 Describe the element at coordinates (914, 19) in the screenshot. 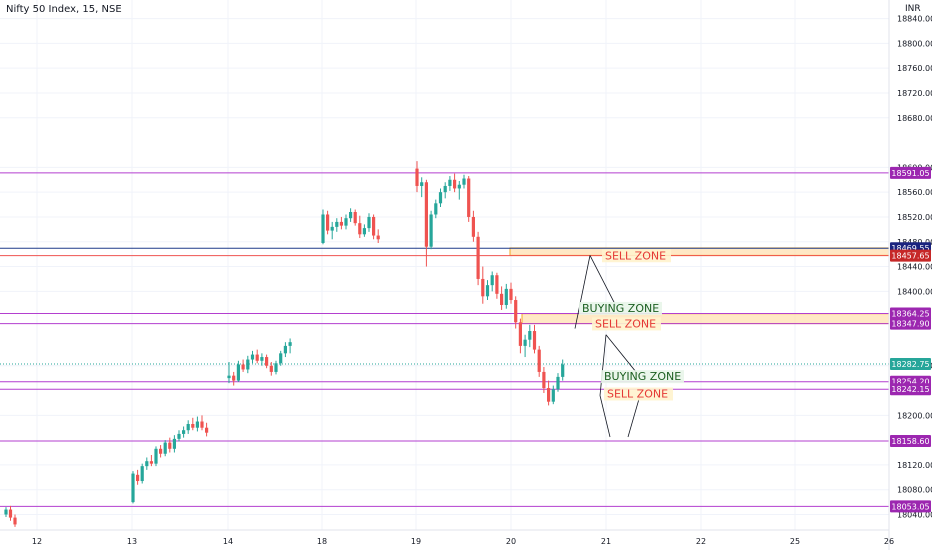

I see `y-tick-label: 18840.00` at that location.